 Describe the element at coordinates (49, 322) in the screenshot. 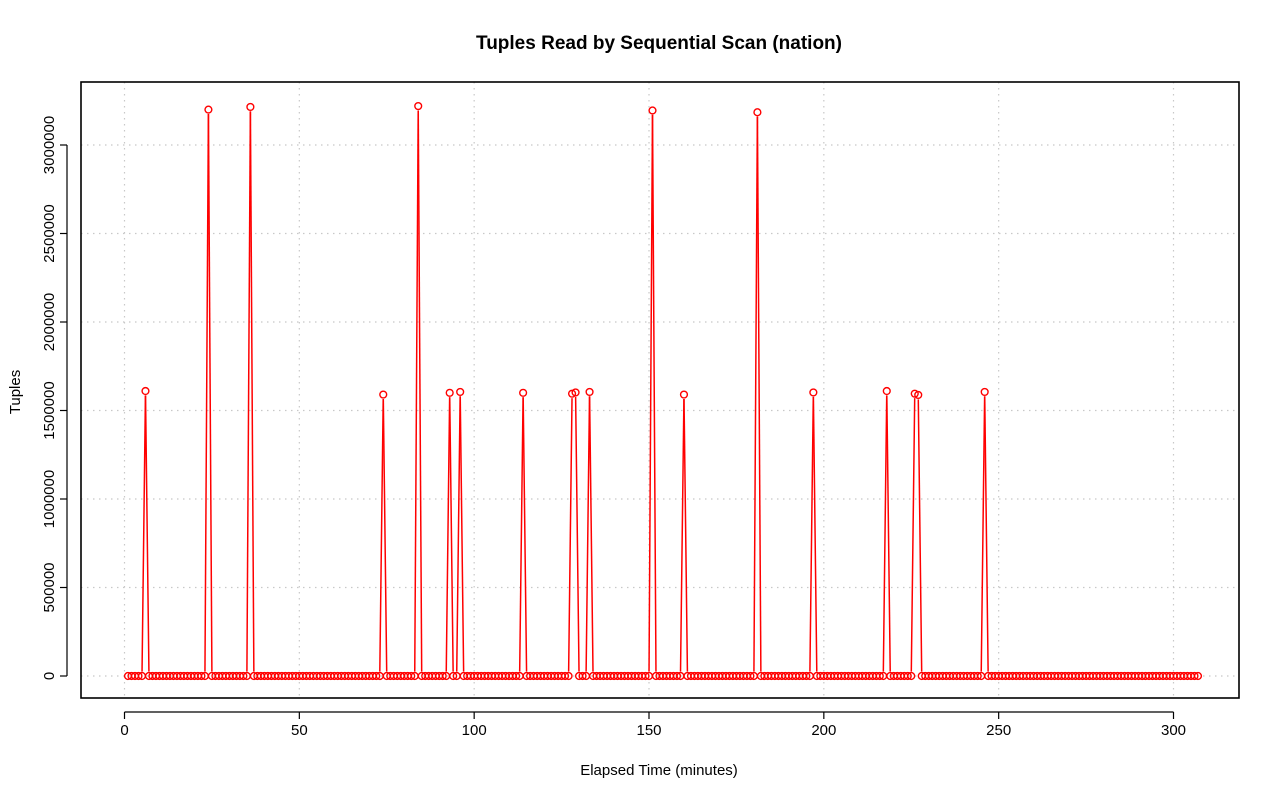

I see `y-tick-label: 2000000` at that location.